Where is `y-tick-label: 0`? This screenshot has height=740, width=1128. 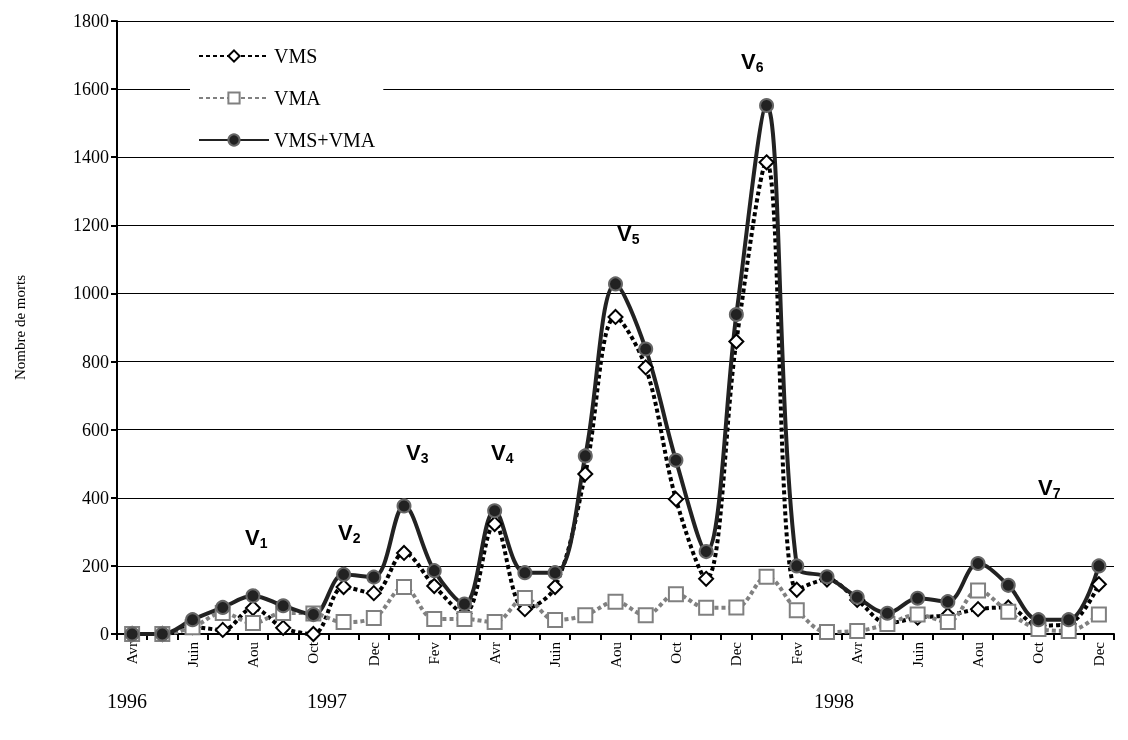 y-tick-label: 0 is located at coordinates (104, 634).